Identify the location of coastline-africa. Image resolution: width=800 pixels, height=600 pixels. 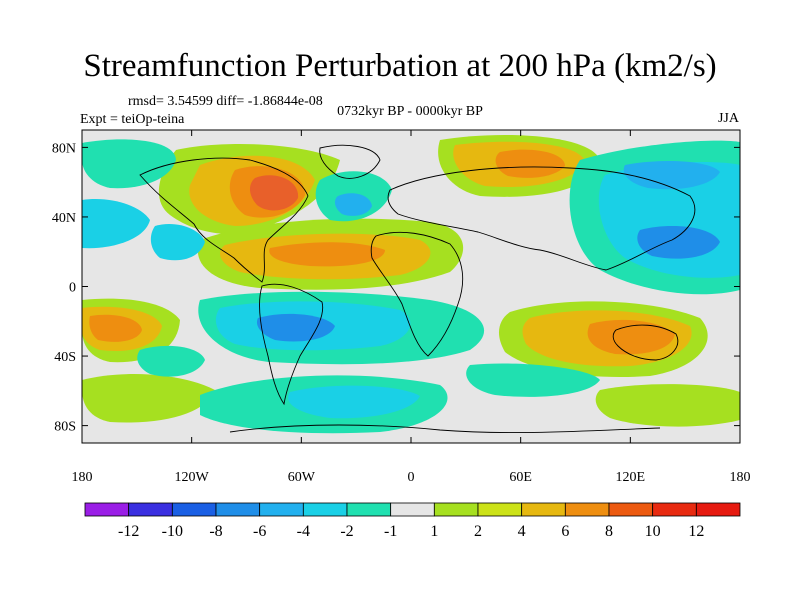
(417, 294).